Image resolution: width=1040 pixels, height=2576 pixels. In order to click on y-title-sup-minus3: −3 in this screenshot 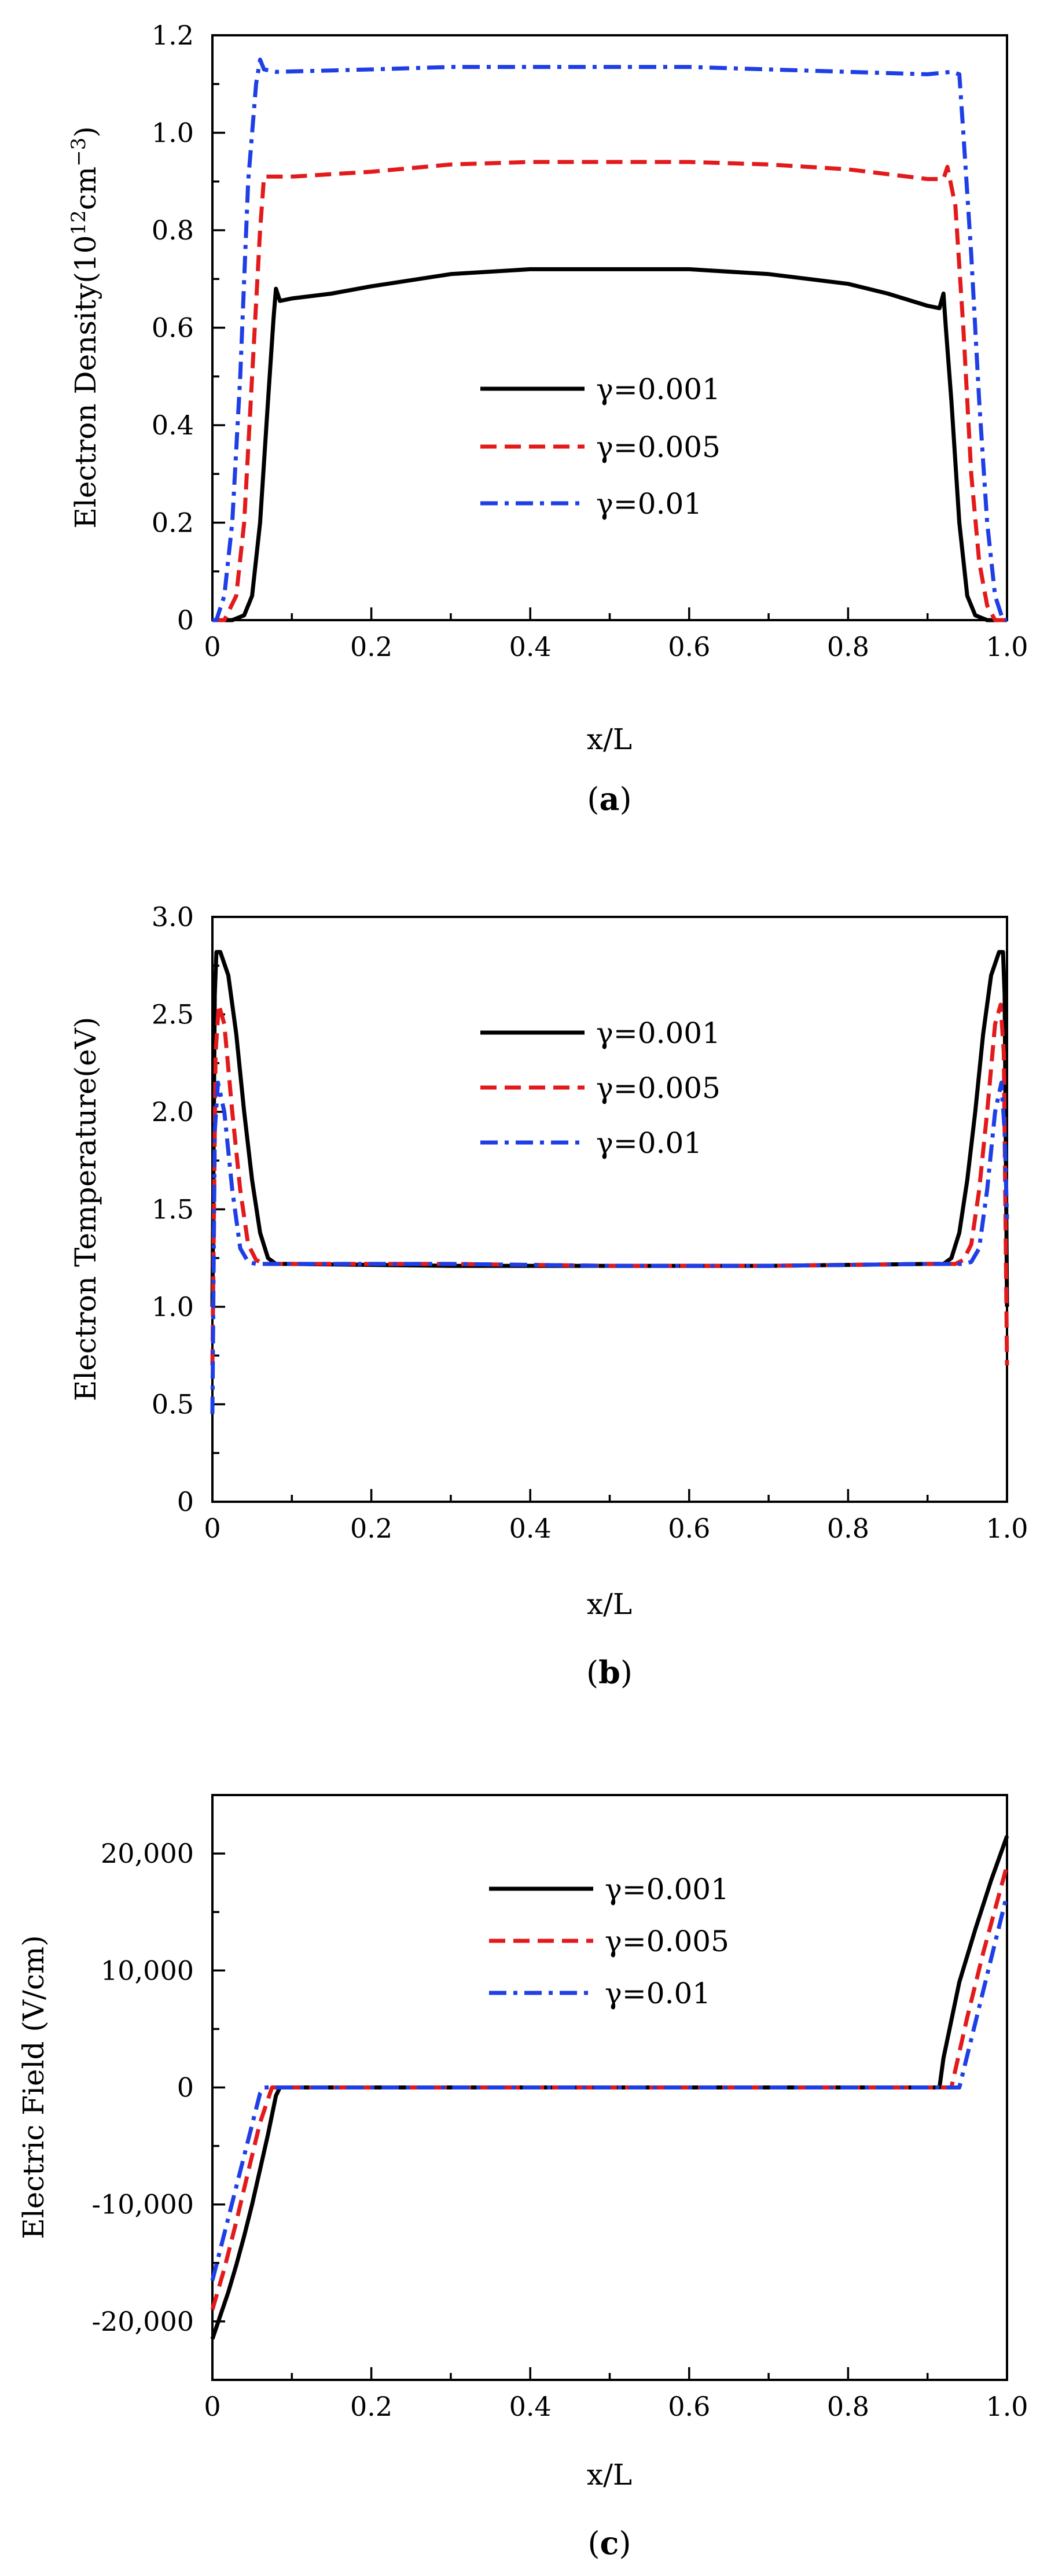, I will do `click(78, 152)`.